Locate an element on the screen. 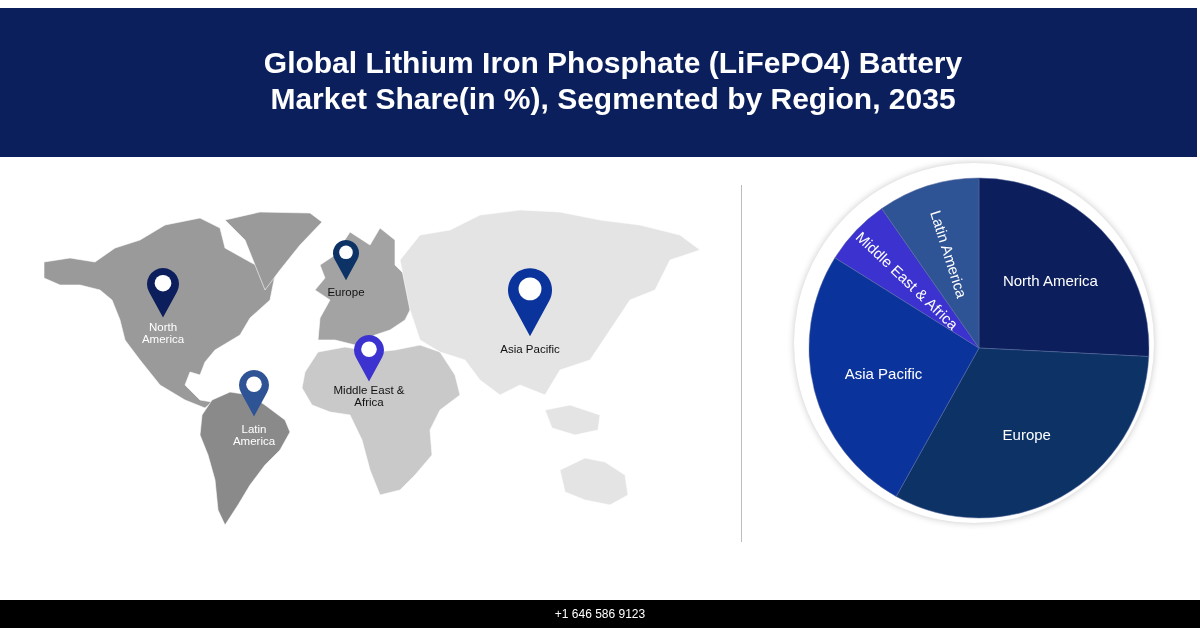 The height and width of the screenshot is (628, 1200). category-label: North America is located at coordinates (163, 333).